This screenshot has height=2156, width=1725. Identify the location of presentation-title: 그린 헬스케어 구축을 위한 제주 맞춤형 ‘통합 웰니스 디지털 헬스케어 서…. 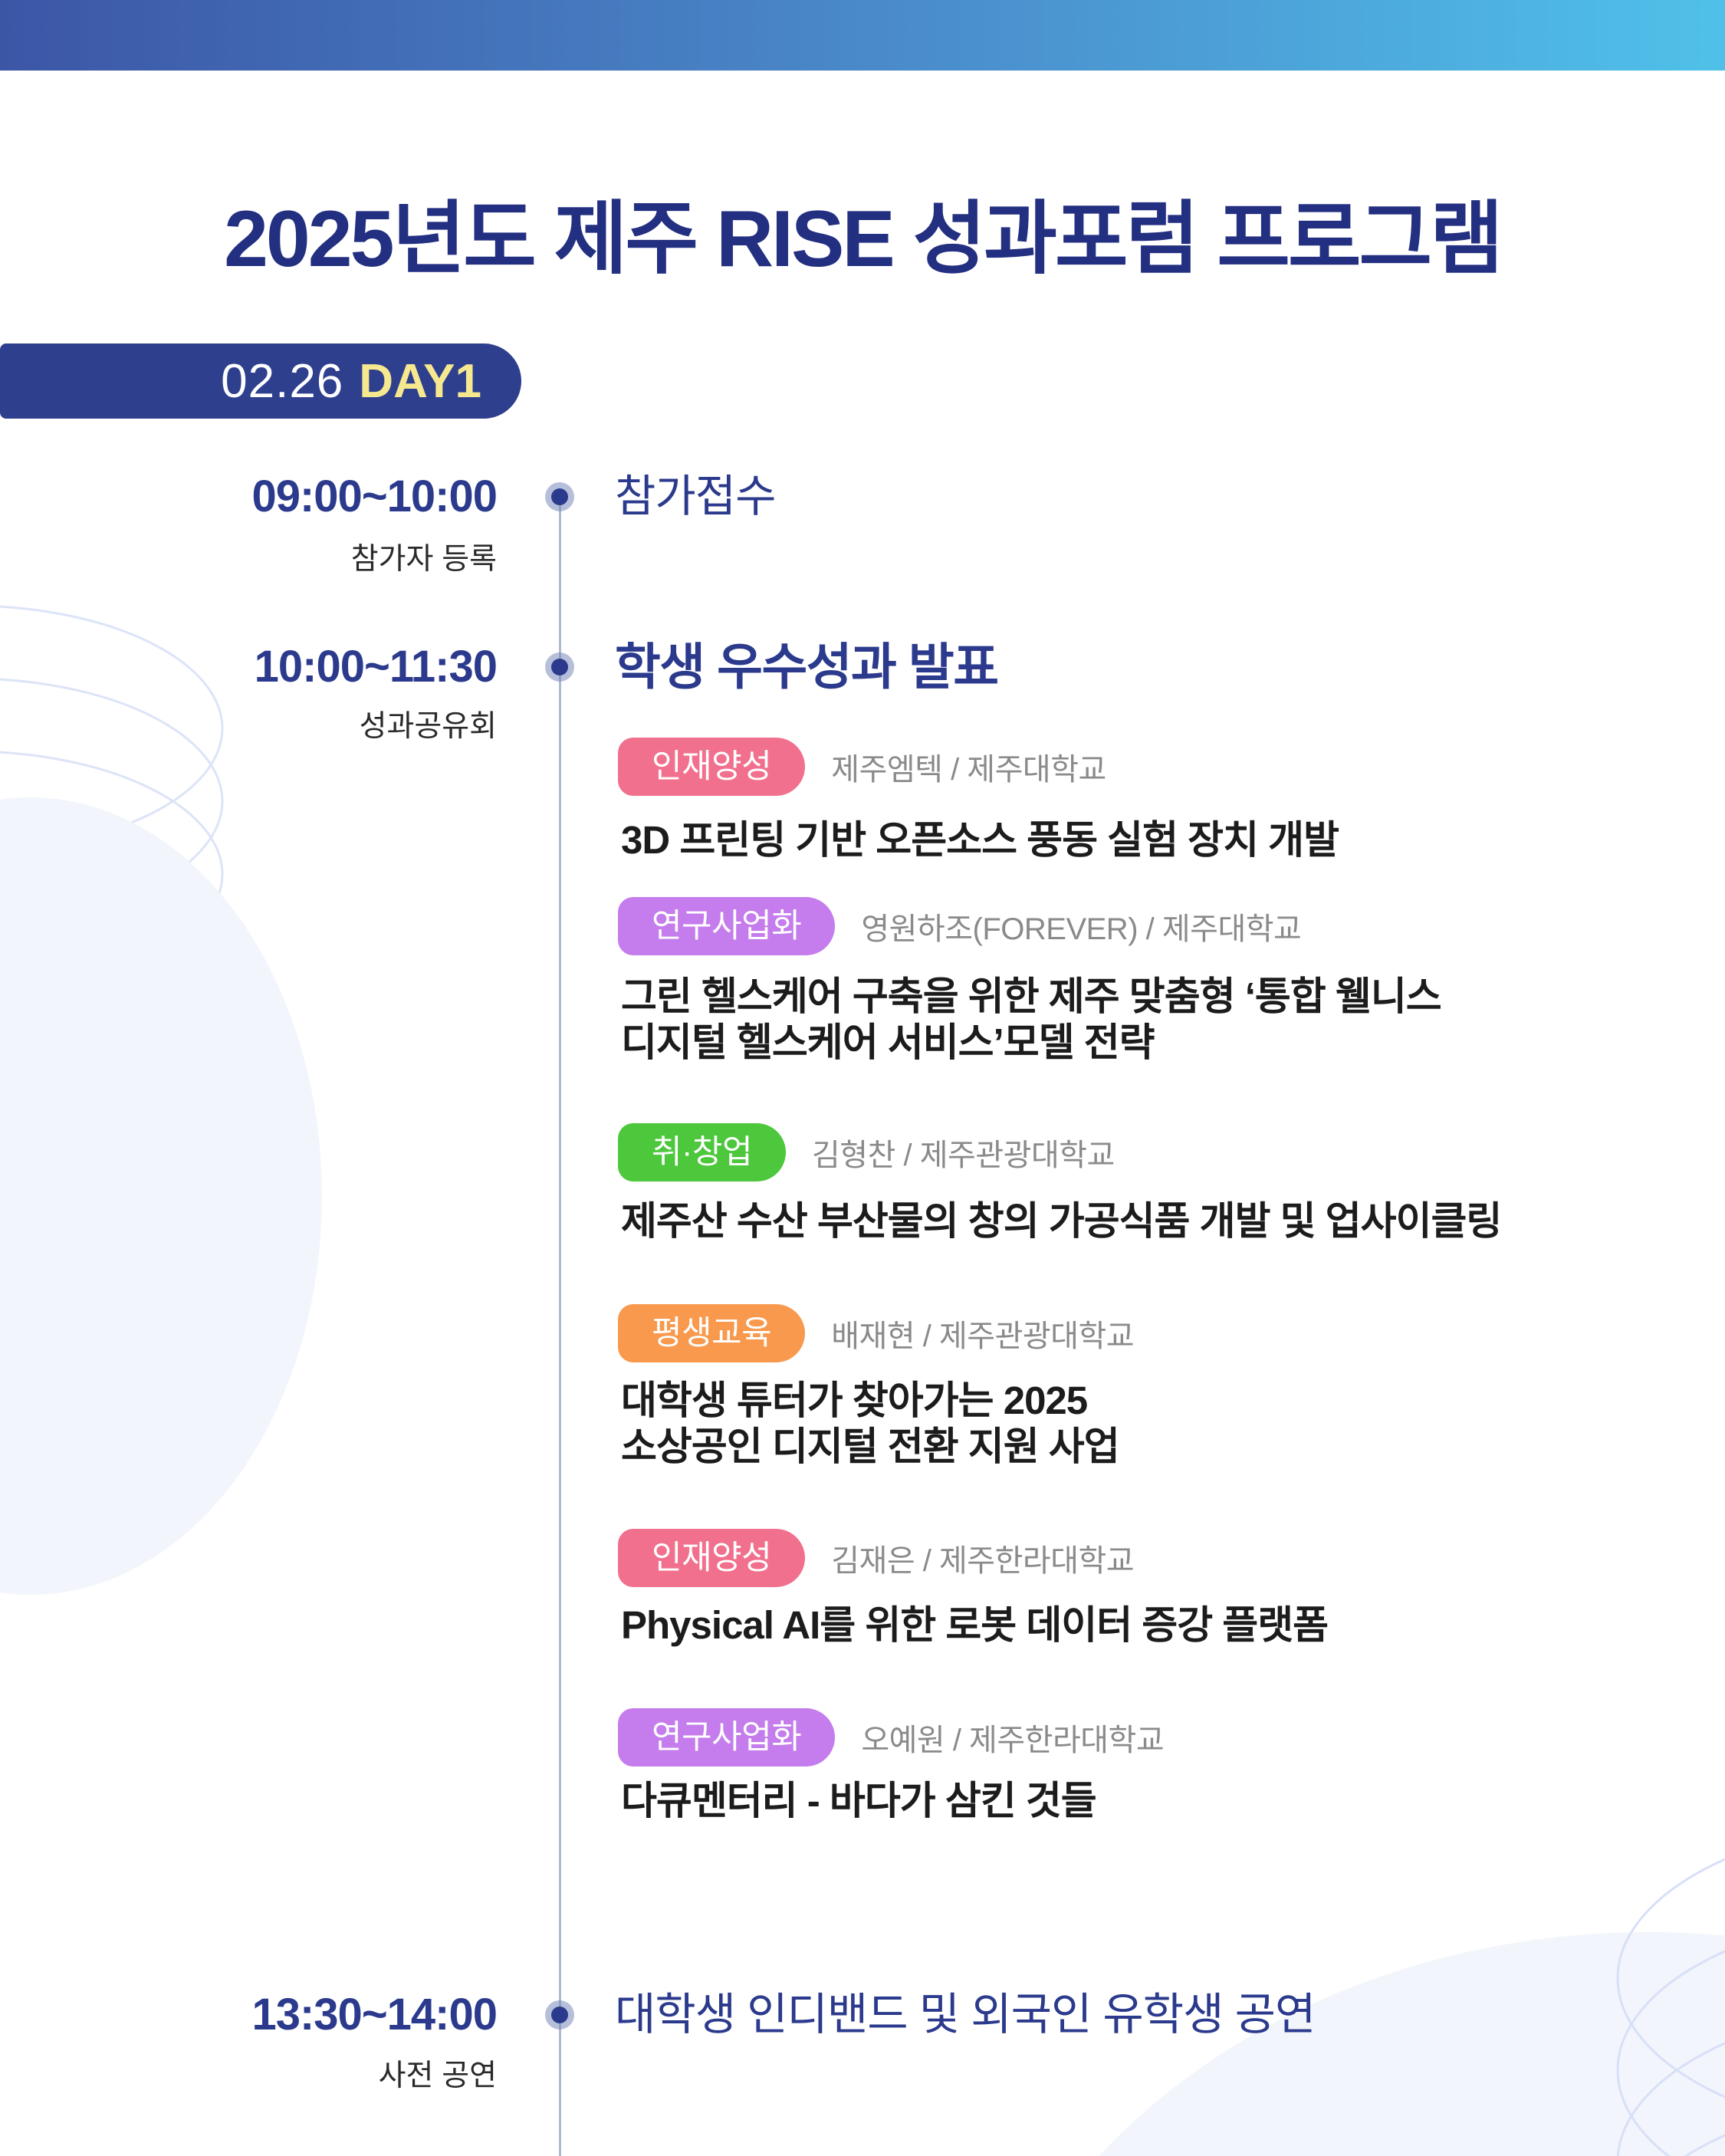
(1032, 1020).